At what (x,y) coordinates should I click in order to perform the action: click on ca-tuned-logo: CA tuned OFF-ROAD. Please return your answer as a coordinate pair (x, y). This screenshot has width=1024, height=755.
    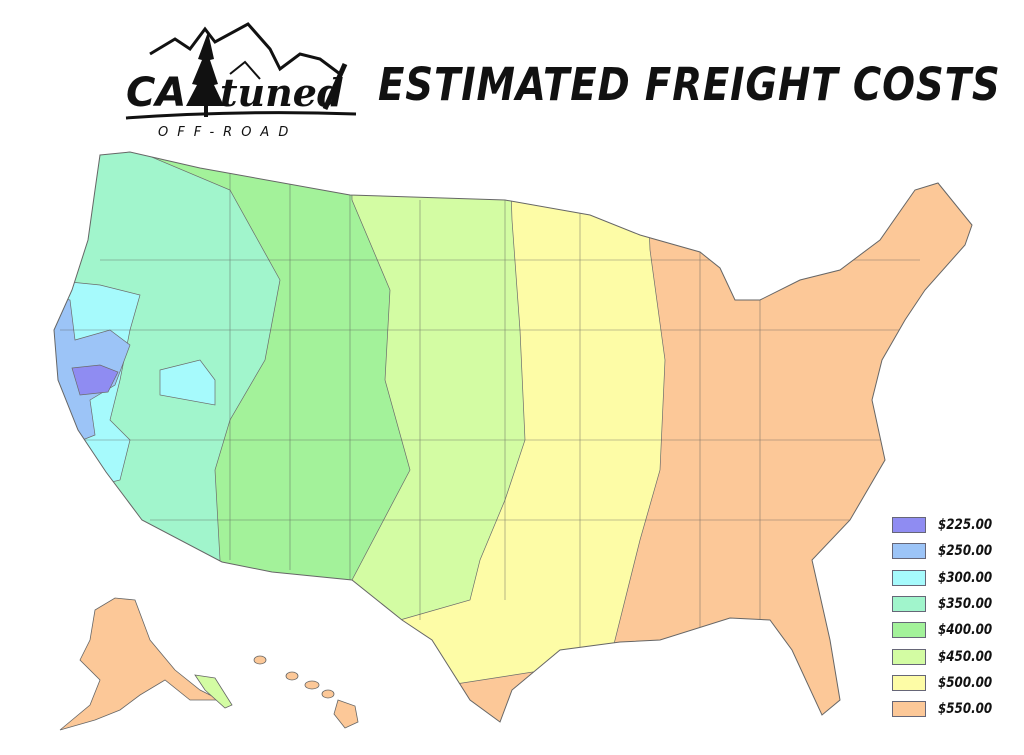
    Looking at the image, I should click on (241, 81).